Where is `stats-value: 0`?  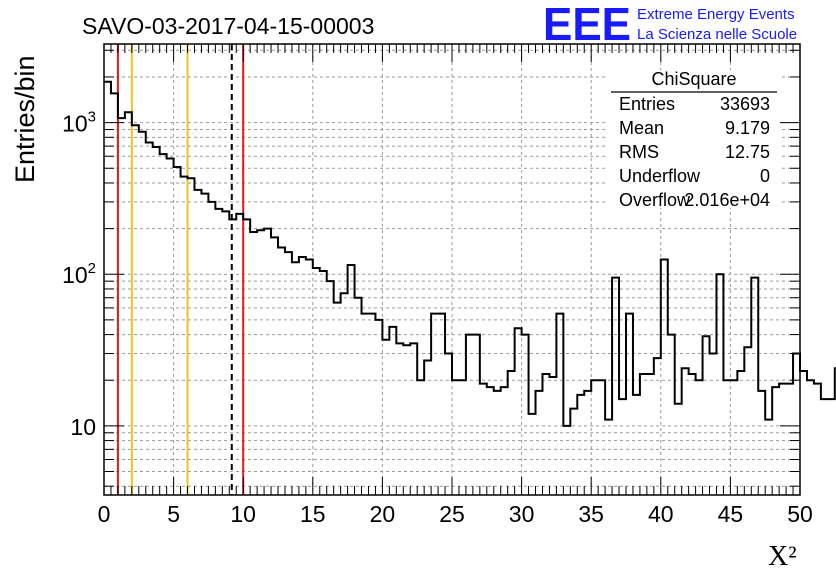
stats-value: 0 is located at coordinates (765, 176).